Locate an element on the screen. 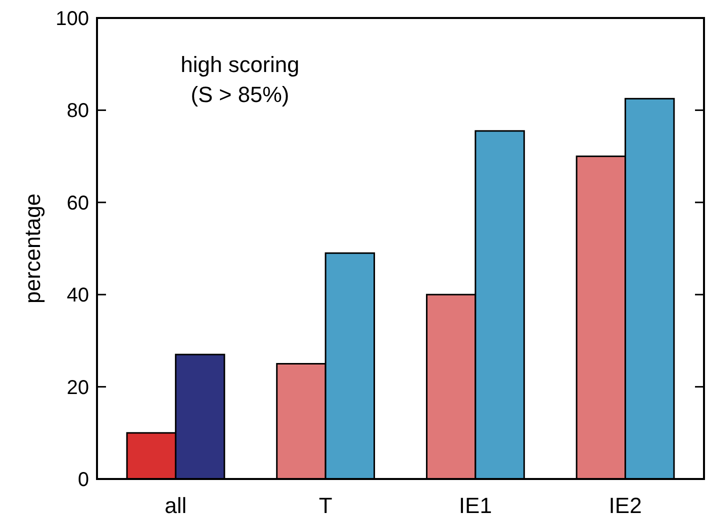 The width and height of the screenshot is (708, 531). x-tick-label: IE1 is located at coordinates (475, 505).